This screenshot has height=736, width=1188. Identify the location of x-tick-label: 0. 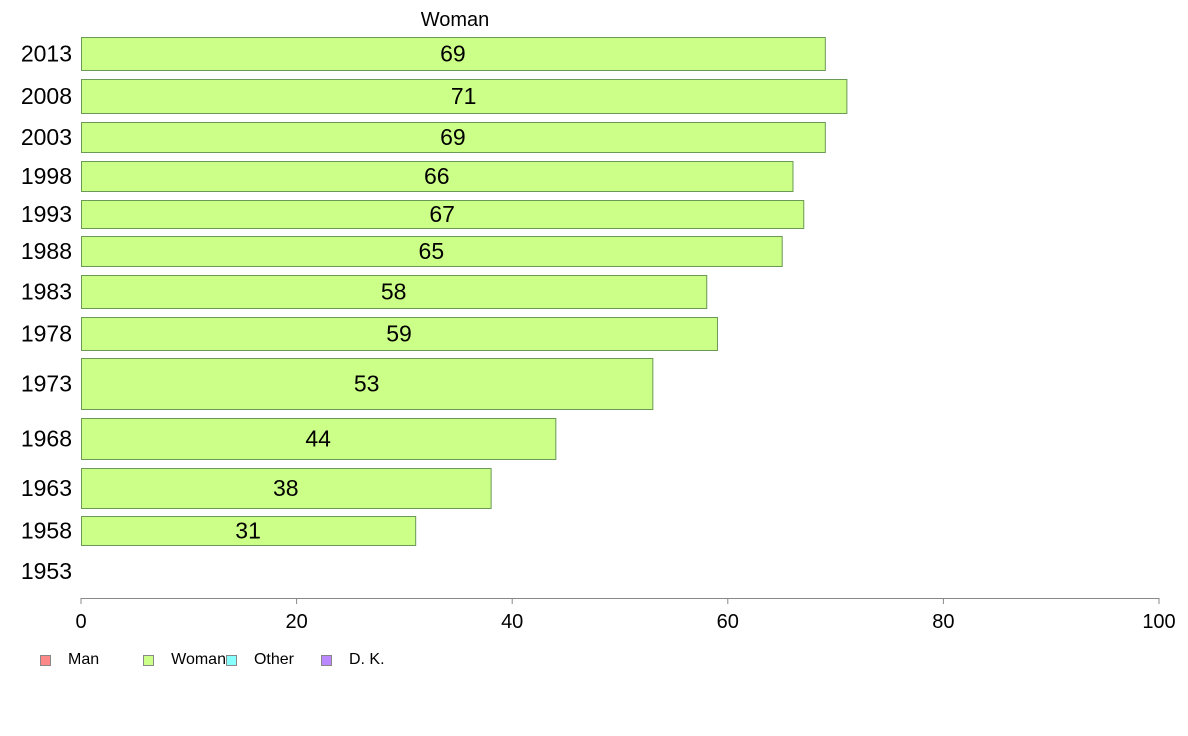
(80, 622).